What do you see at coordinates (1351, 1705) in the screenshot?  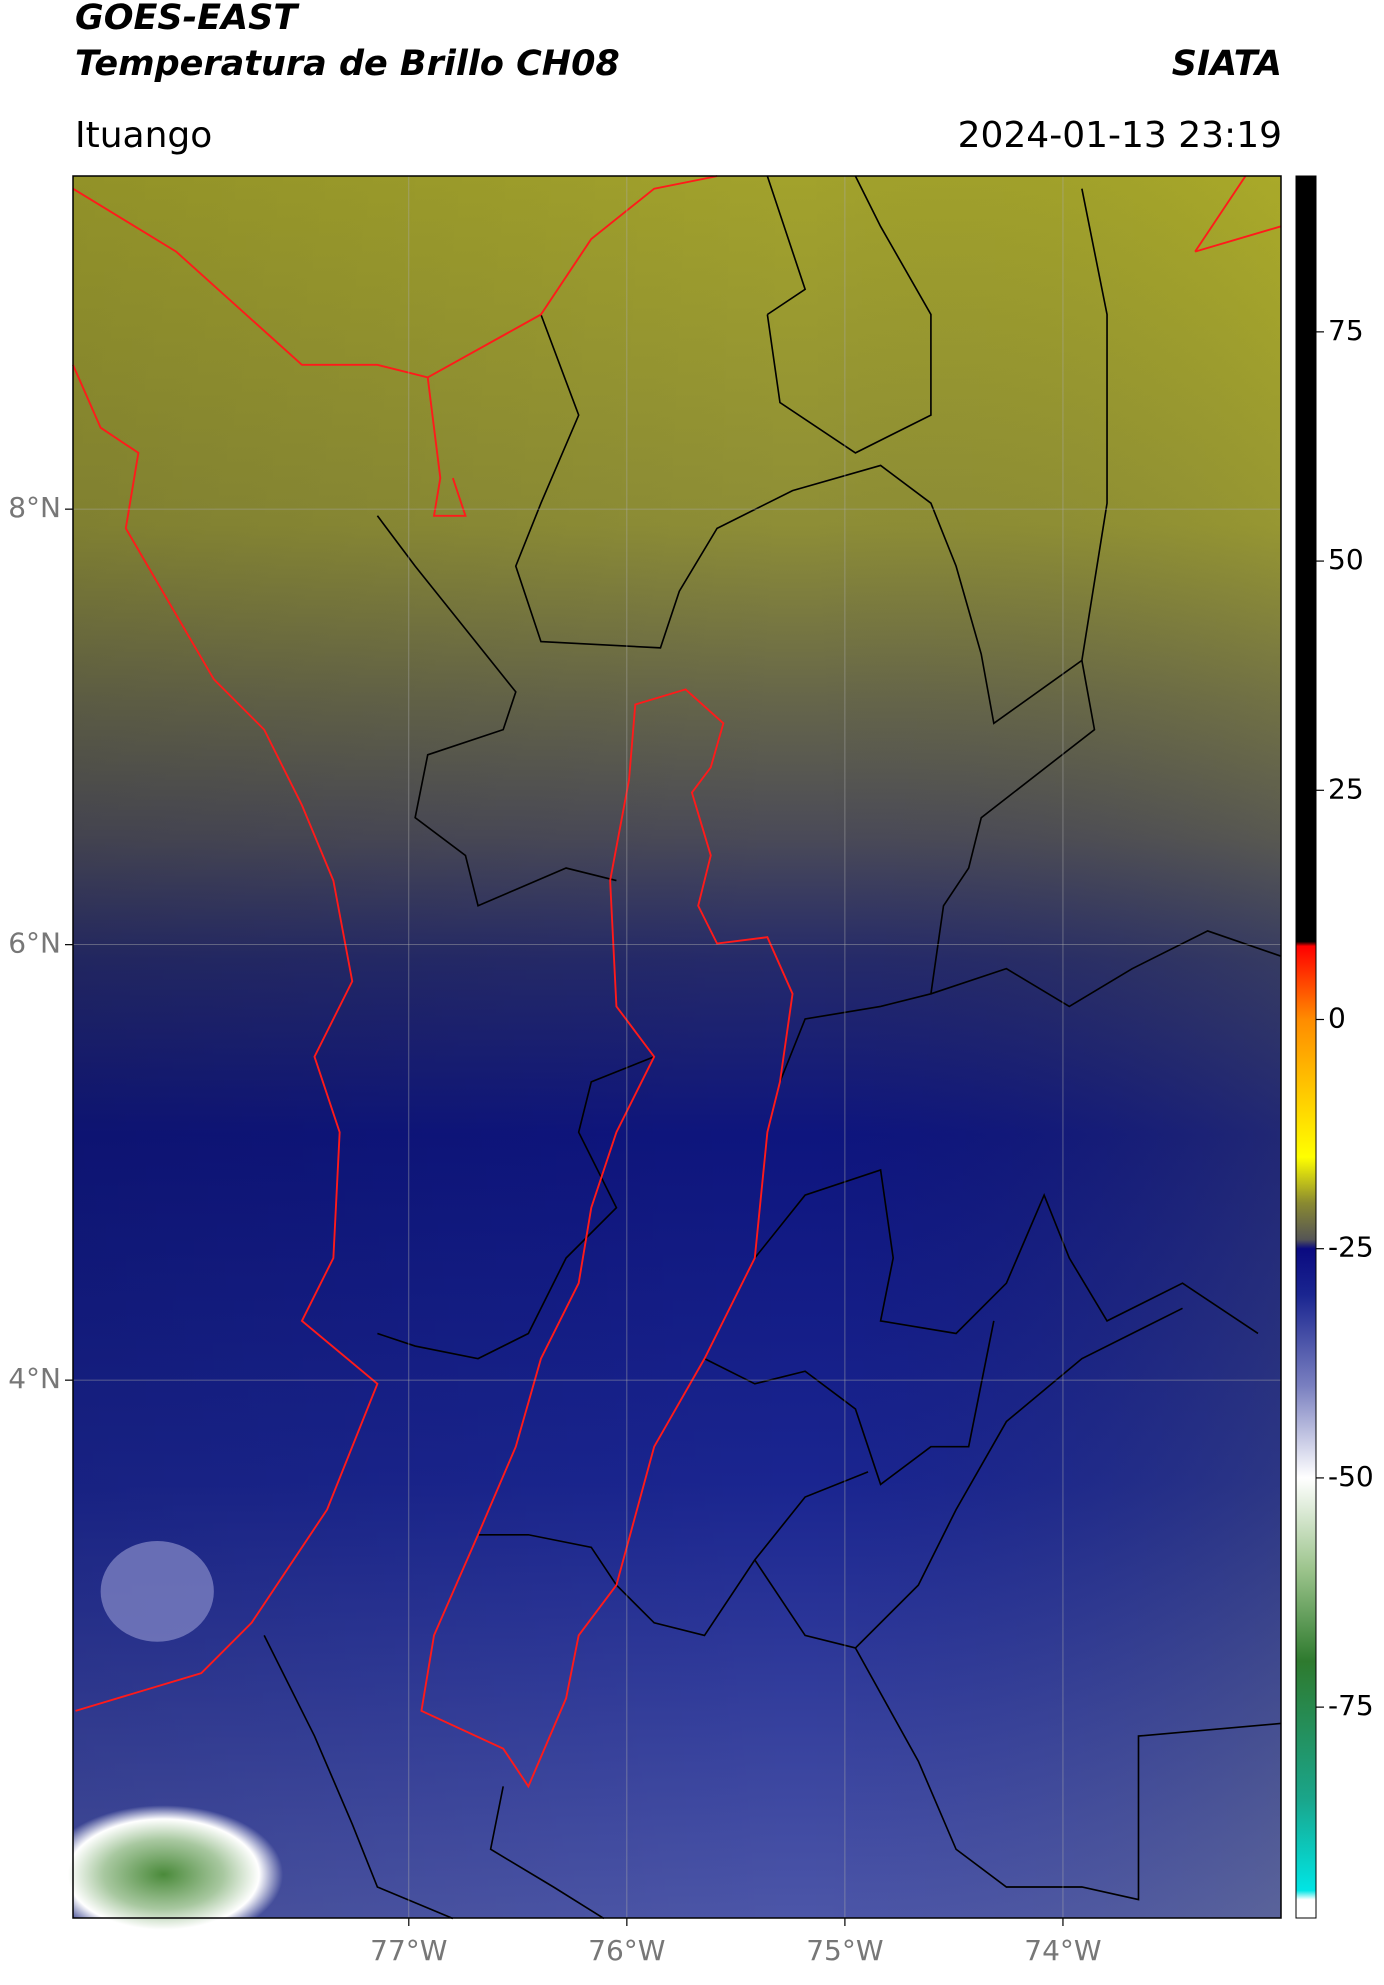 I see `colorbar-tick-label: -75` at bounding box center [1351, 1705].